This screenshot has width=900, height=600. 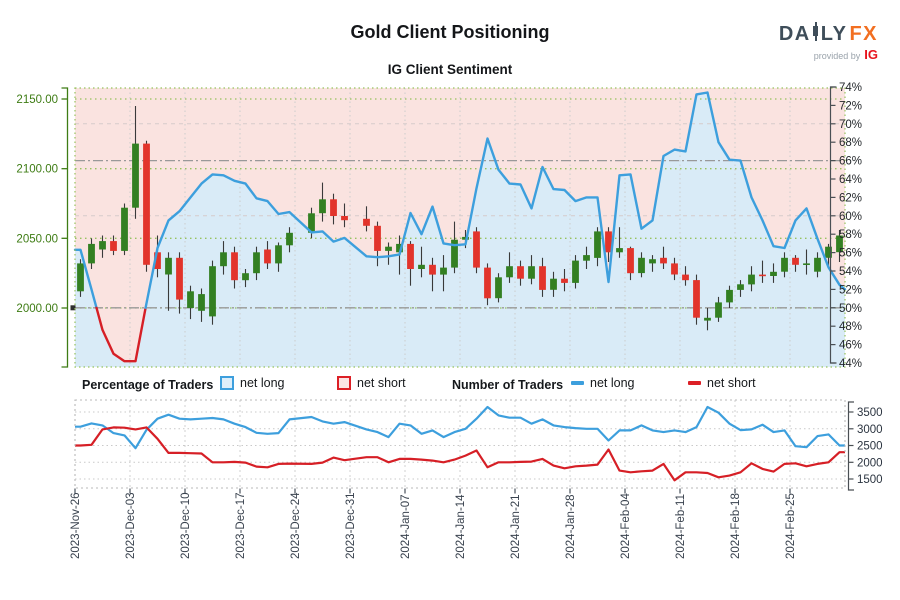 I want to click on svg-text: 2024-Feb-04, so click(x=626, y=526).